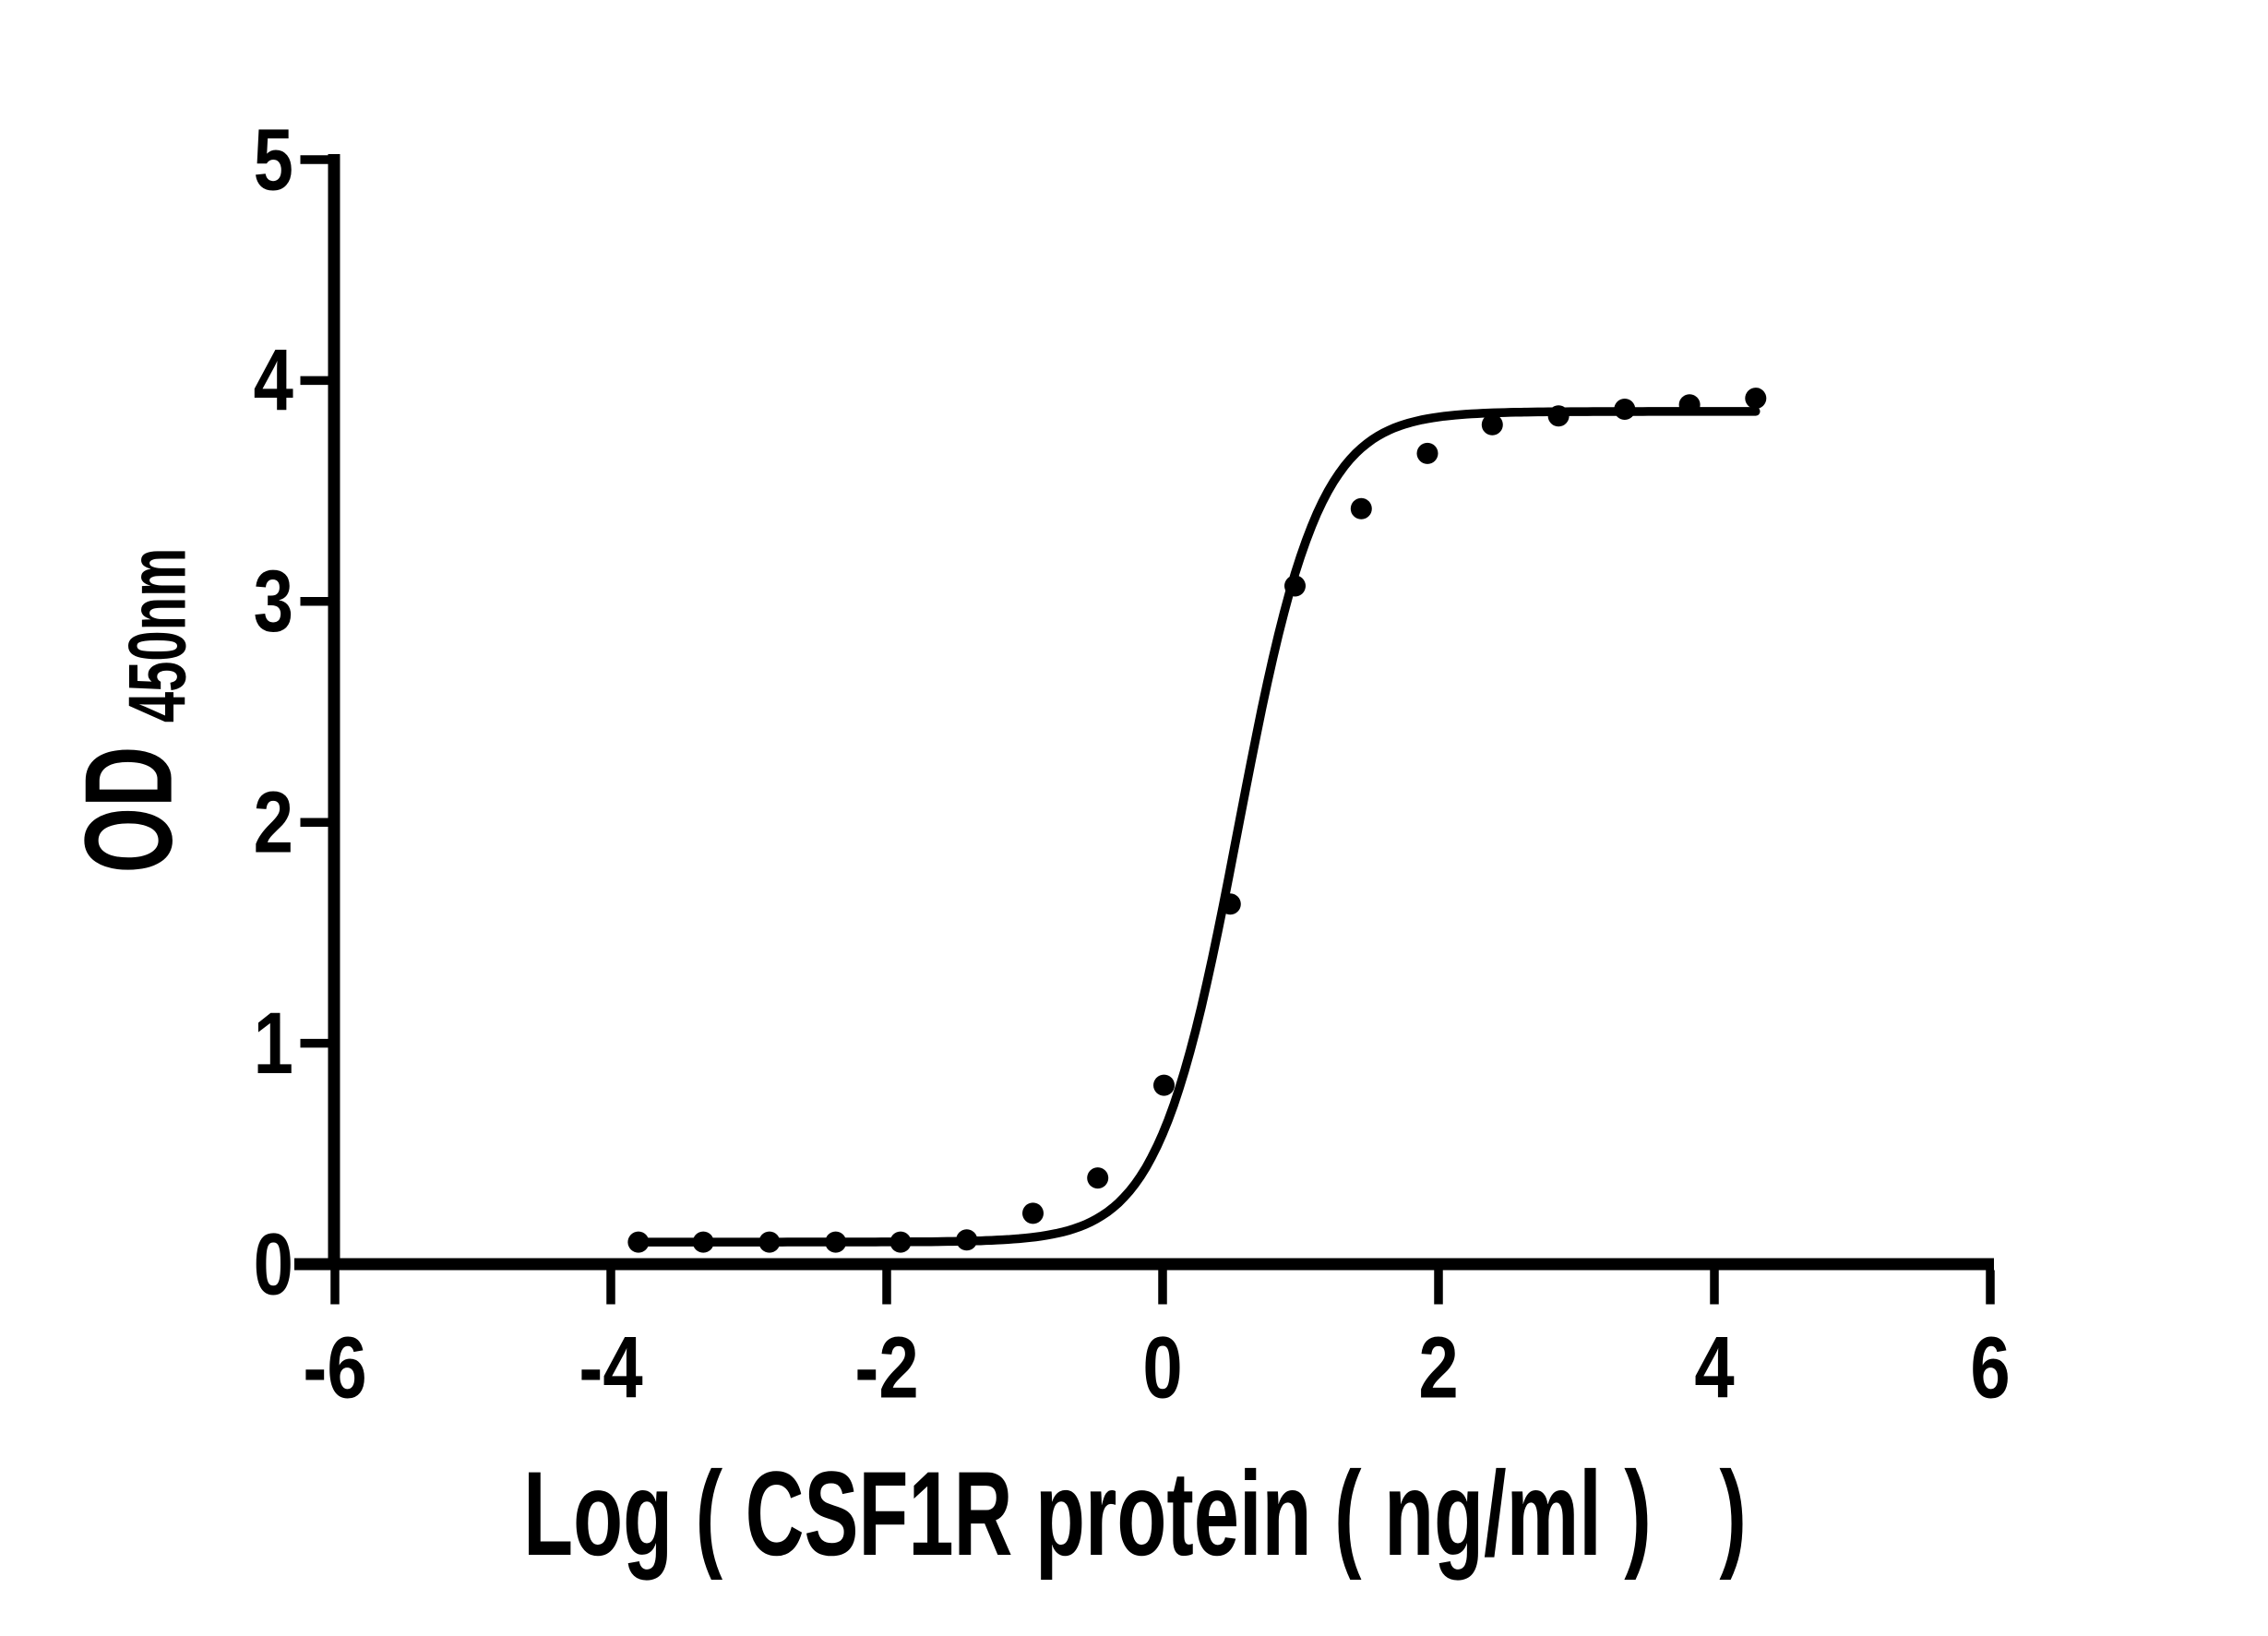 The image size is (2268, 1636). I want to click on x-tick-label: -4, so click(611, 1367).